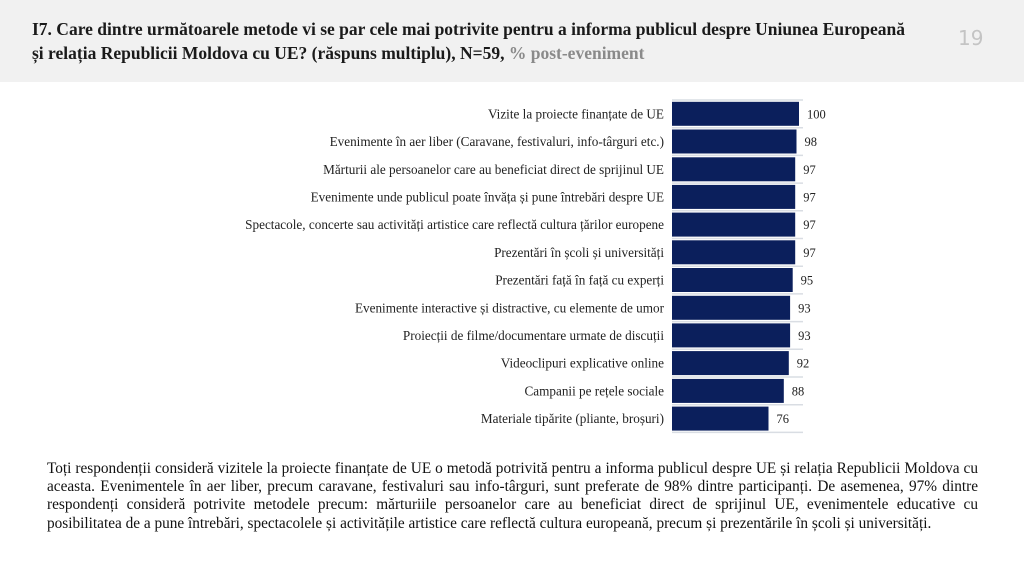 This screenshot has height=574, width=1024. What do you see at coordinates (783, 419) in the screenshot?
I see `data-label: 76` at bounding box center [783, 419].